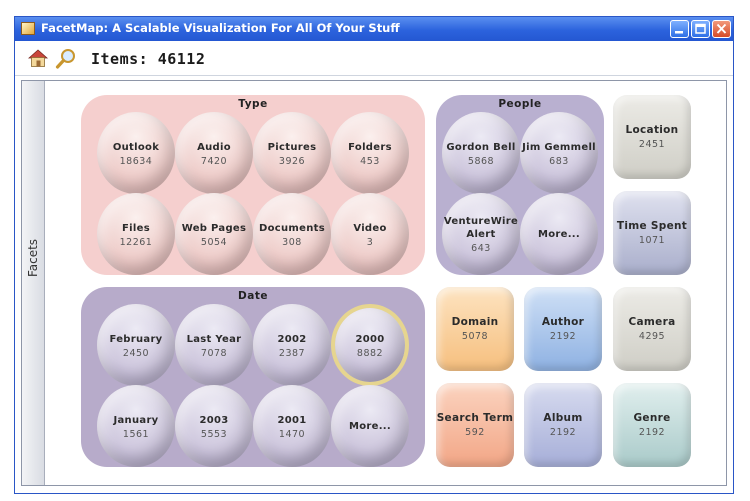 The height and width of the screenshot is (501, 750). I want to click on facets-sidebar-label: Facets, so click(33, 258).